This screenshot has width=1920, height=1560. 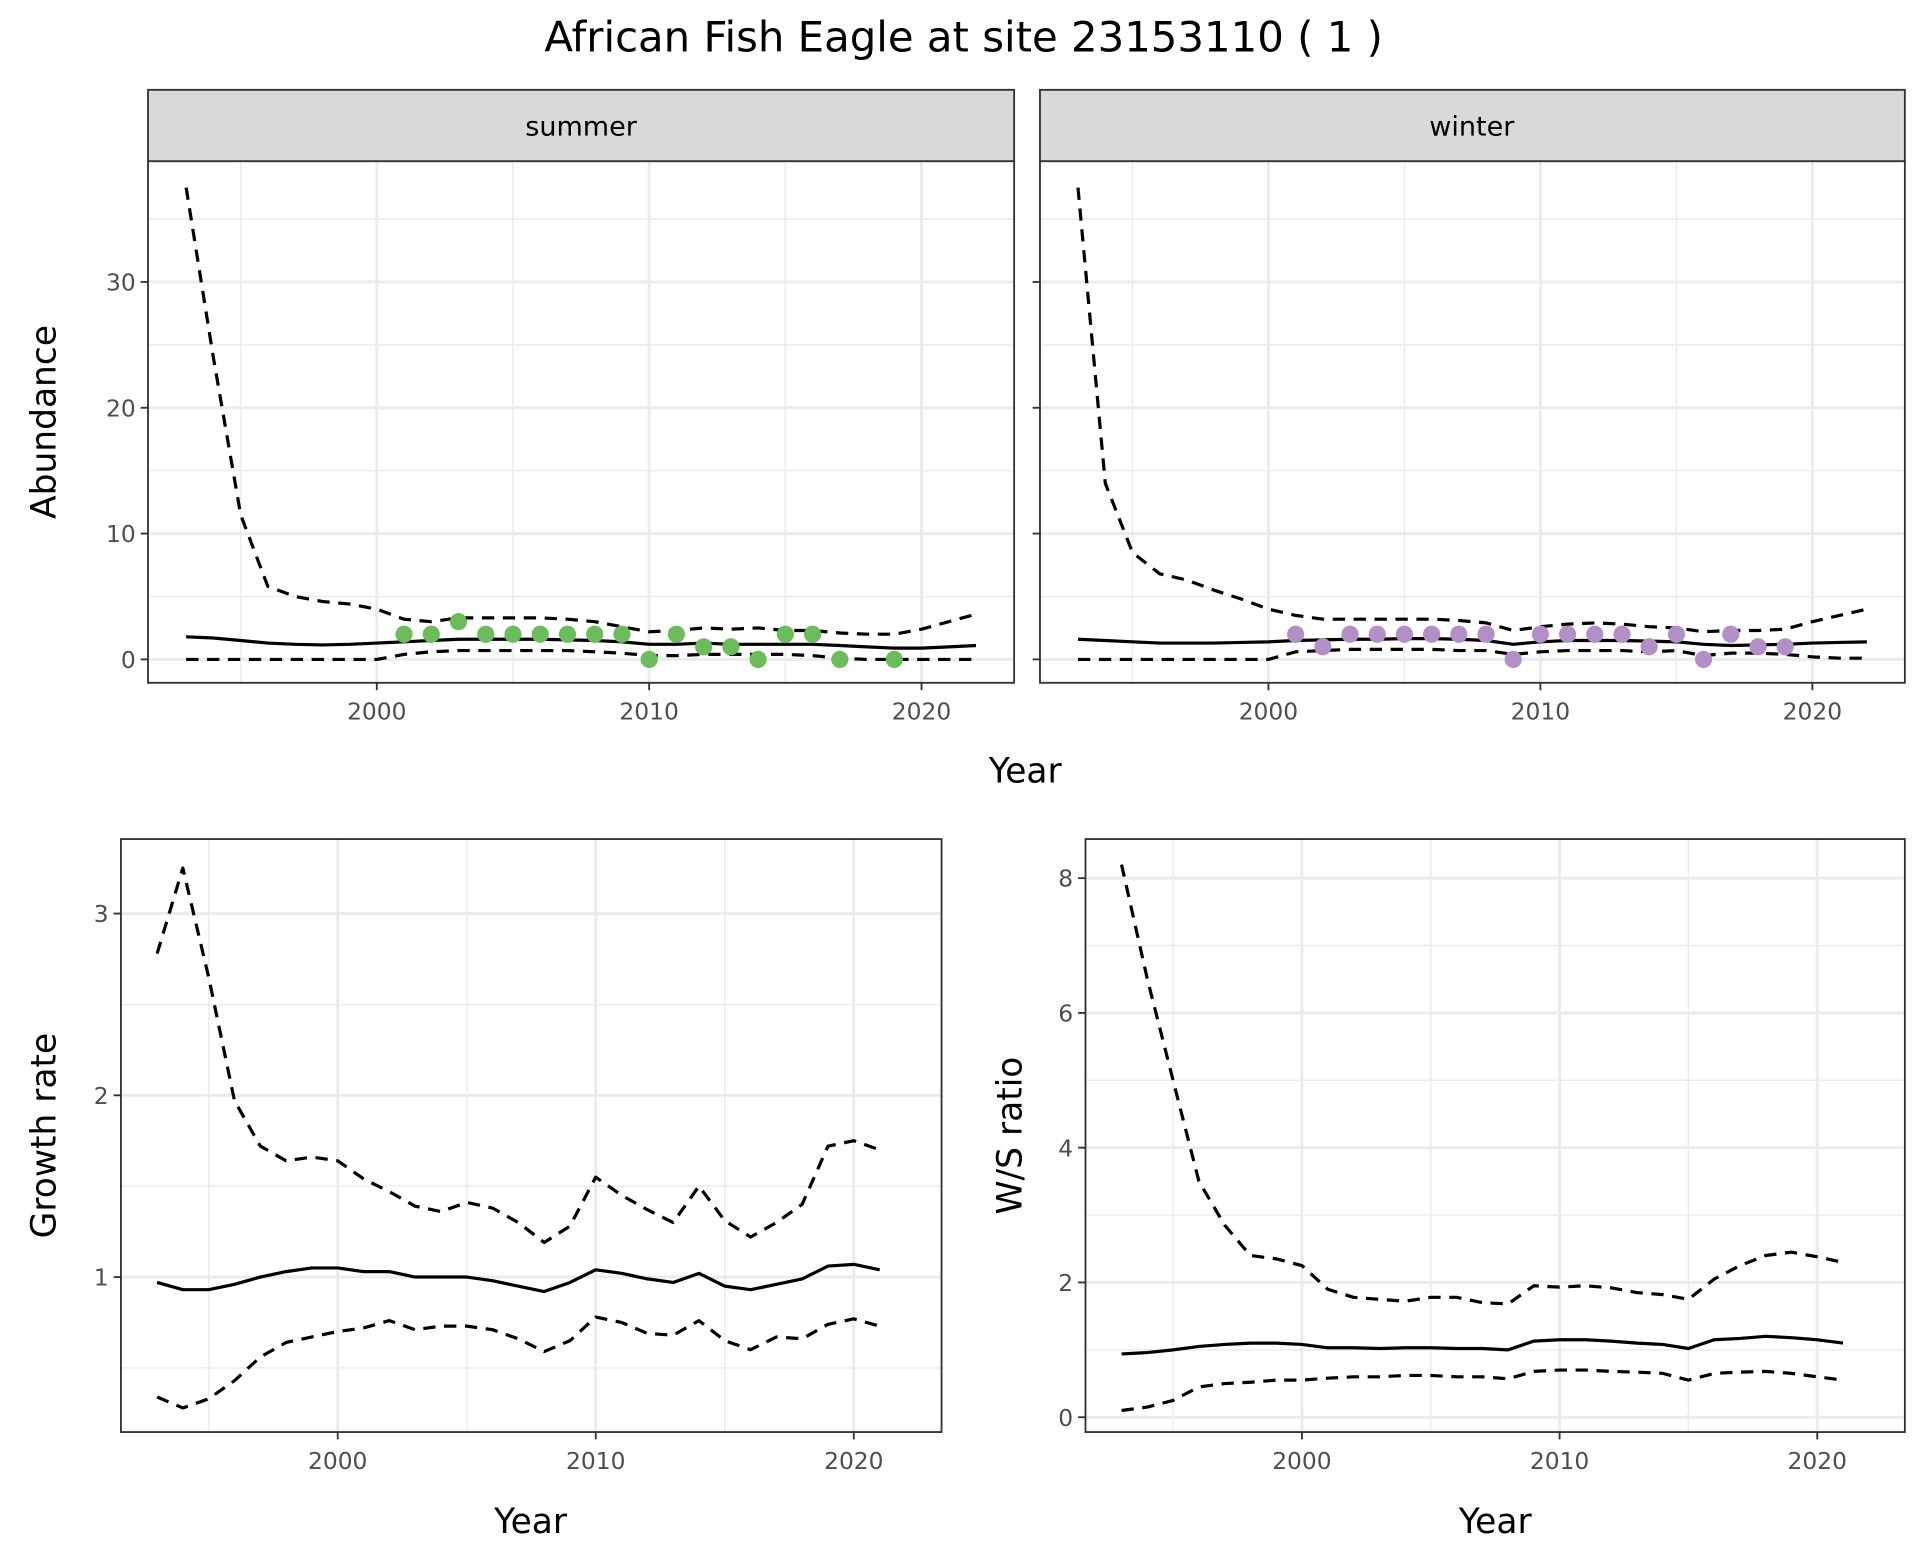 I want to click on y-tick-label: 30, so click(x=121, y=283).